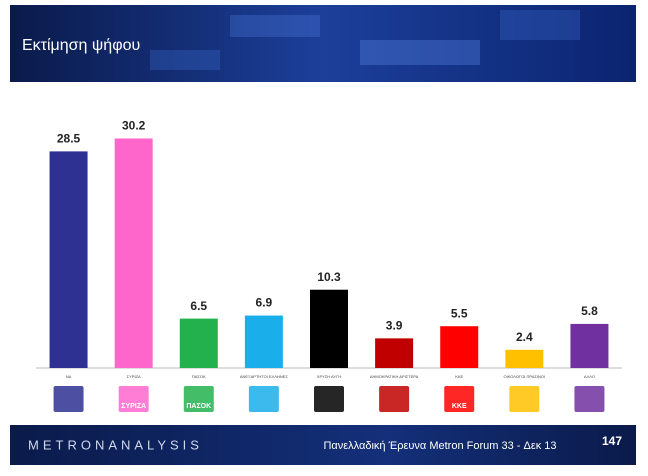 The height and width of the screenshot is (476, 648). I want to click on value-label: 30.2, so click(134, 126).